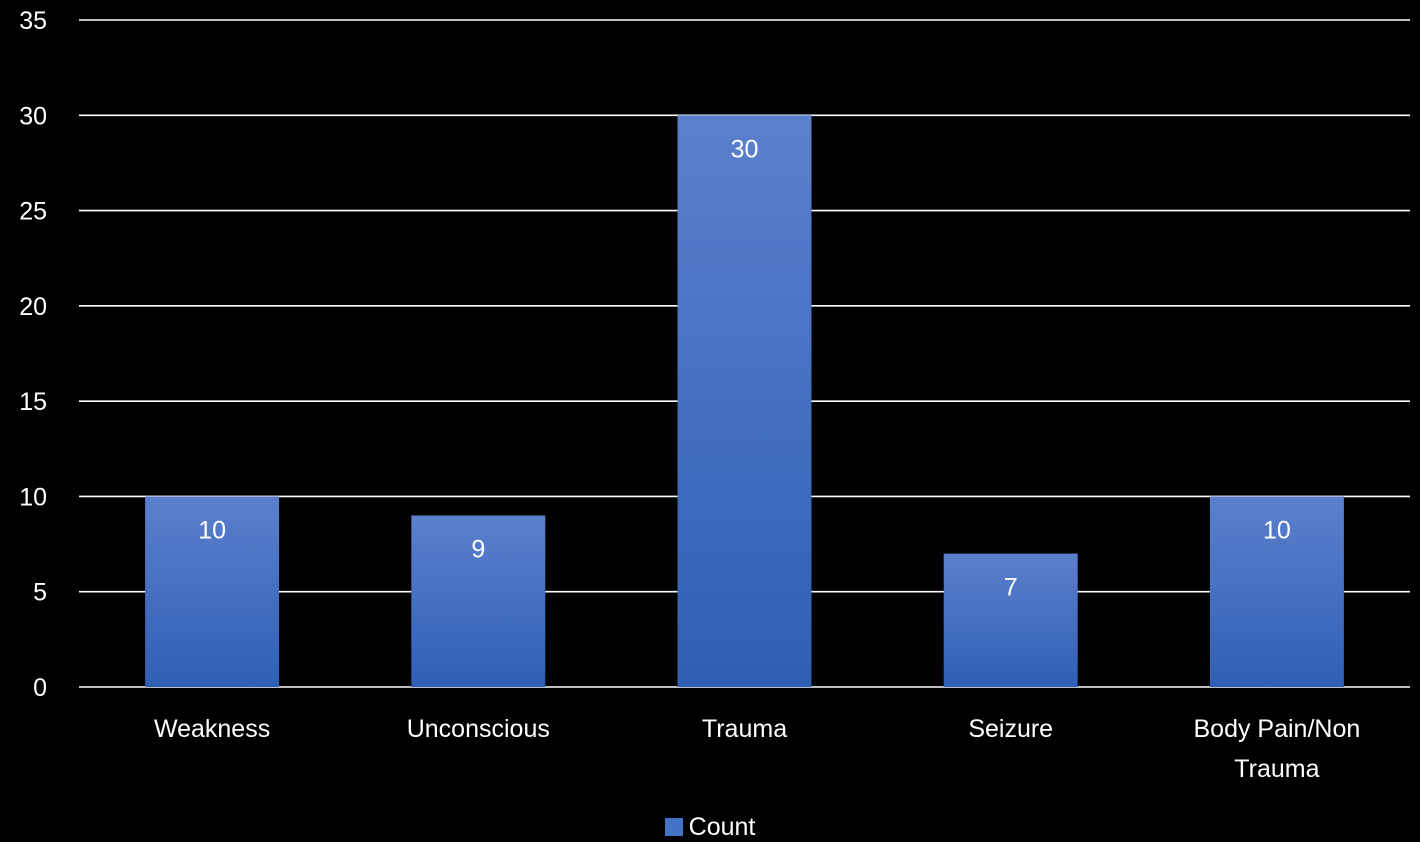 This screenshot has width=1420, height=842. I want to click on data-label: 9, so click(478, 549).